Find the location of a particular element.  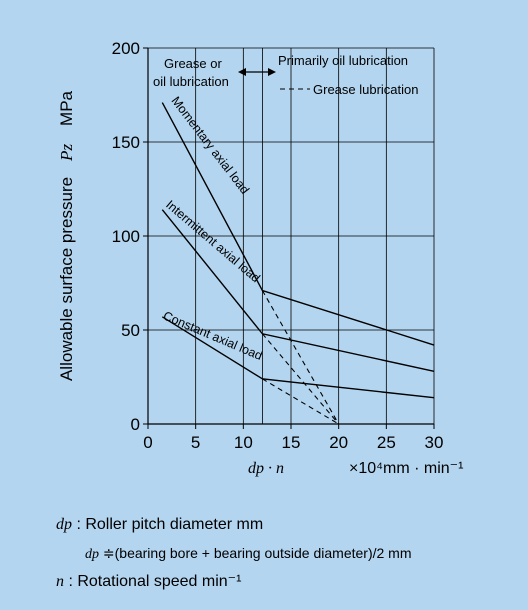

y-axis-title-unit: MPa is located at coordinates (66, 108).